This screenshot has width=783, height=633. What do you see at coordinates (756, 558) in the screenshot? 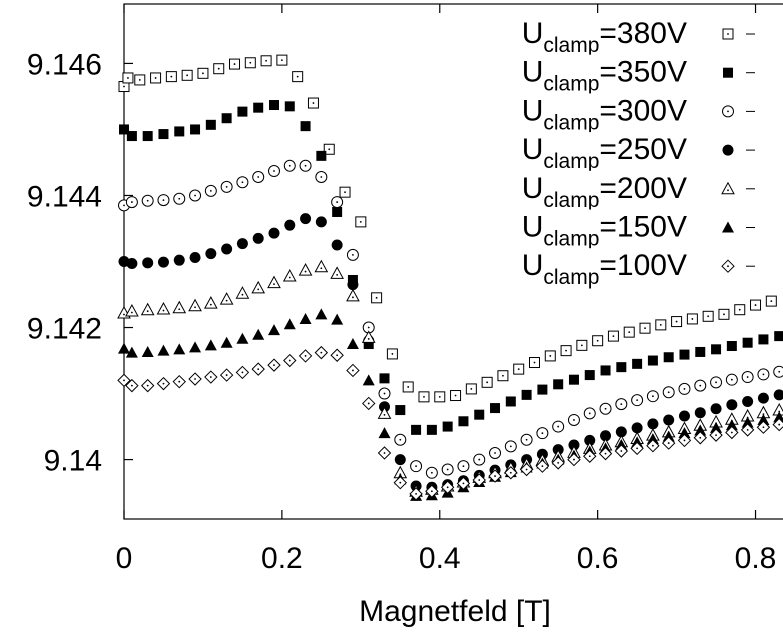
I see `x-tick-label: 0.8` at bounding box center [756, 558].